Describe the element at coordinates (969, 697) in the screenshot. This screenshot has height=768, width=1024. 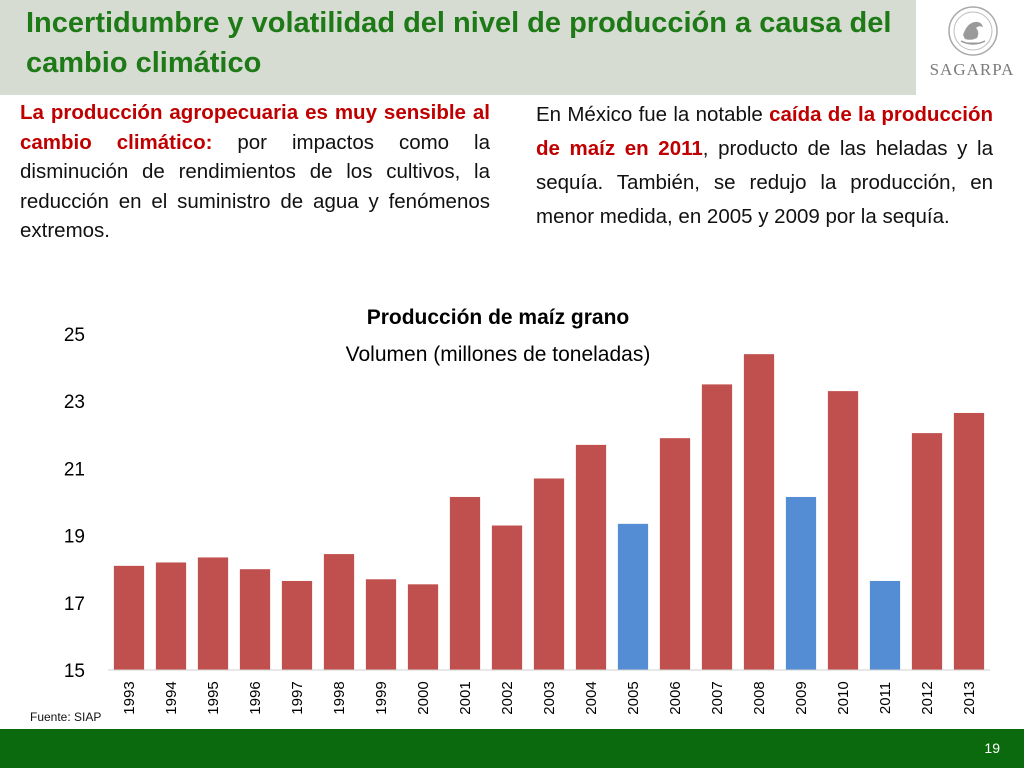
I see `x-tick-label: 2013` at that location.